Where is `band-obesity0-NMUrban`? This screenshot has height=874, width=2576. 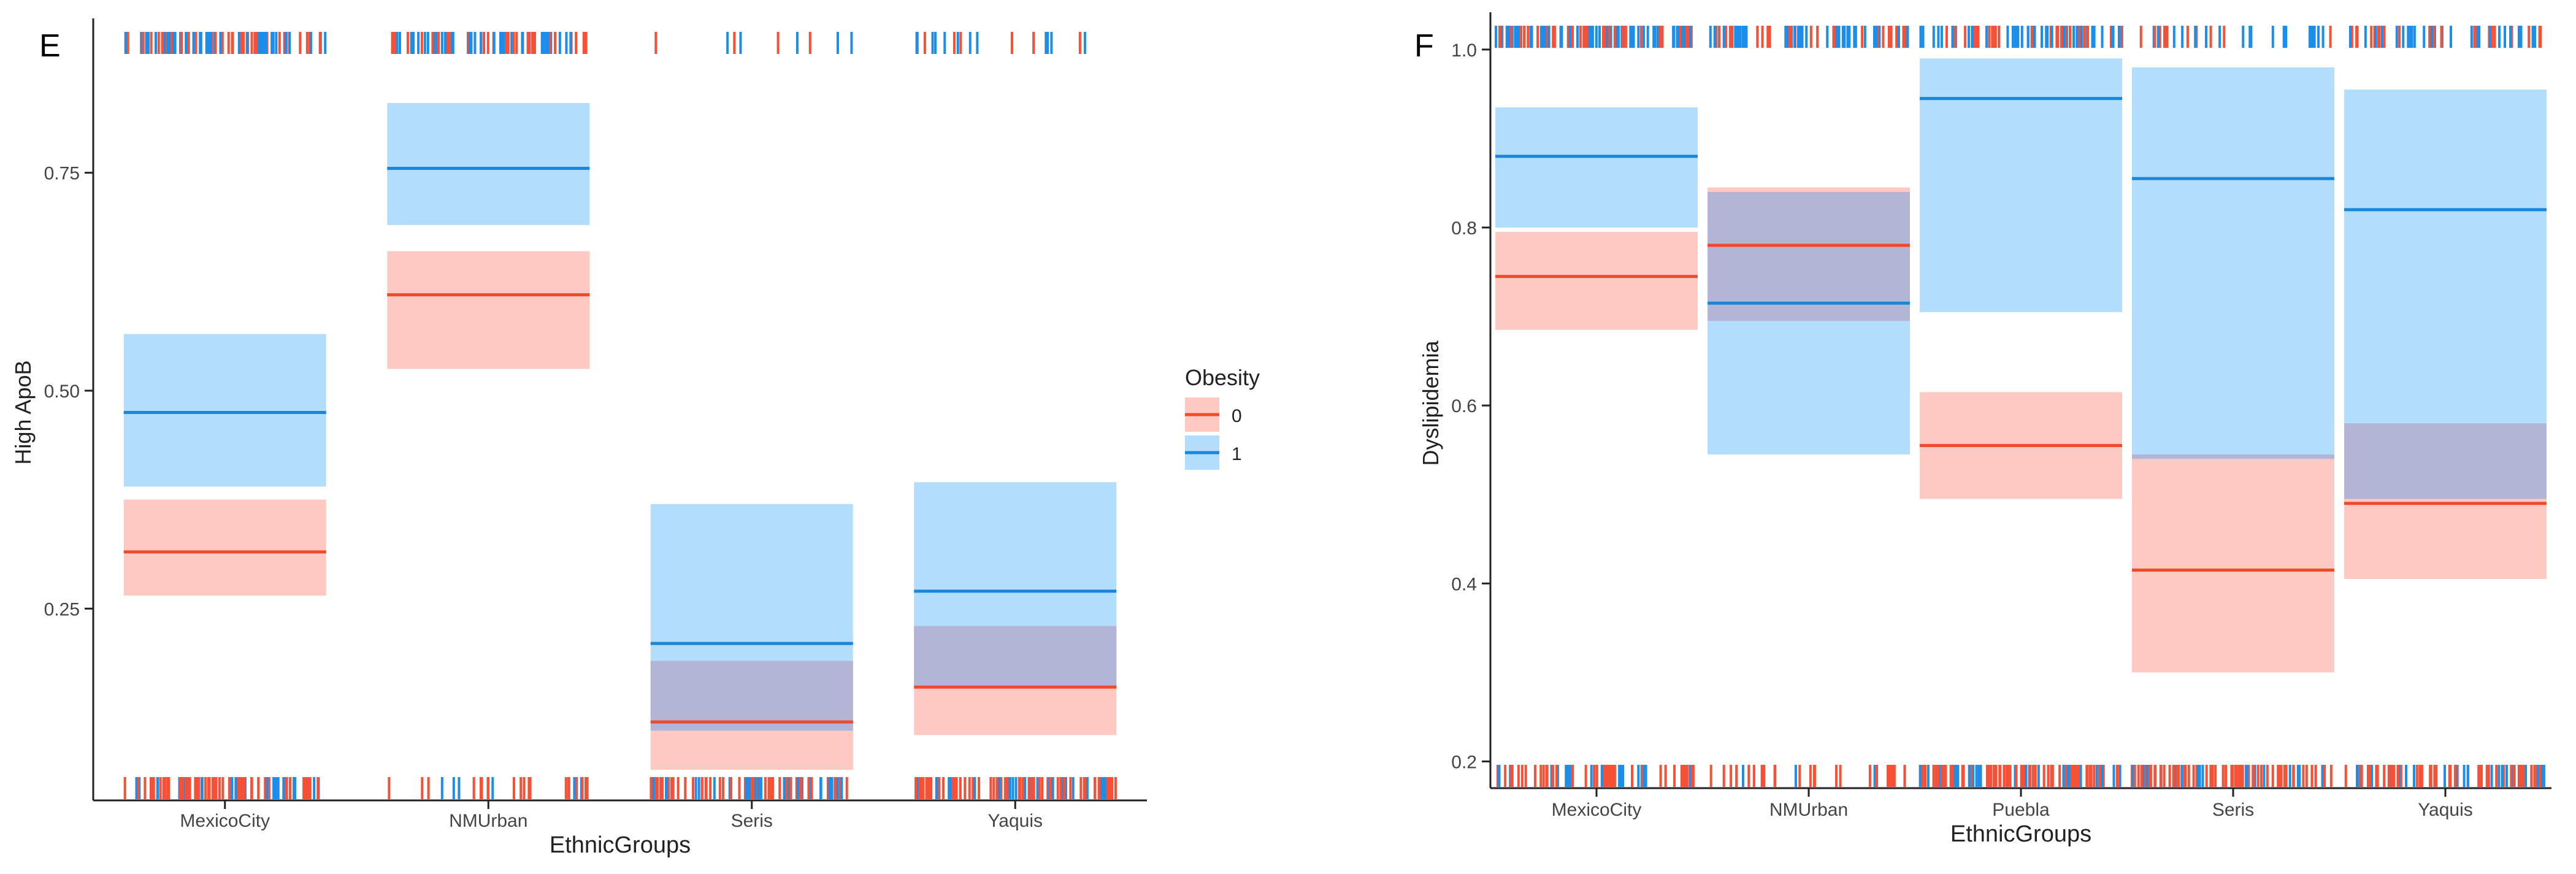
band-obesity0-NMUrban is located at coordinates (488, 310).